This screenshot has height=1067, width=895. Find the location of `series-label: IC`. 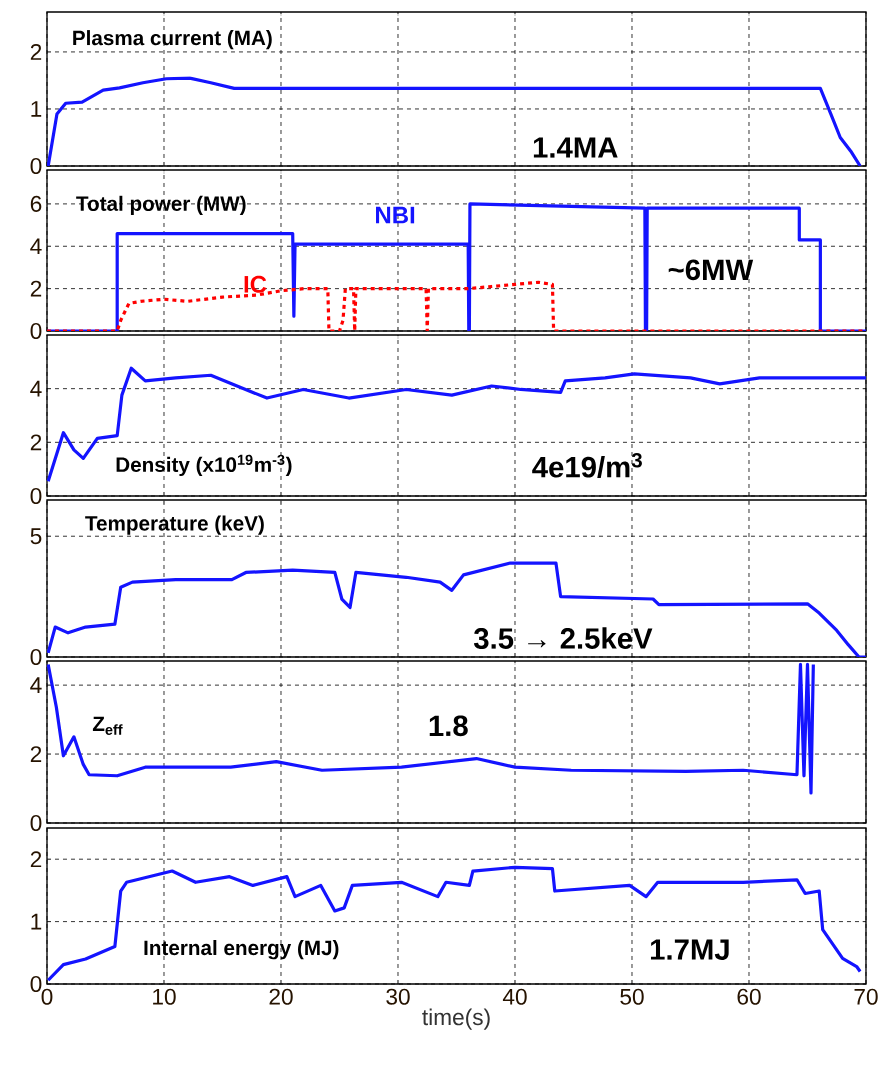

series-label: IC is located at coordinates (255, 284).